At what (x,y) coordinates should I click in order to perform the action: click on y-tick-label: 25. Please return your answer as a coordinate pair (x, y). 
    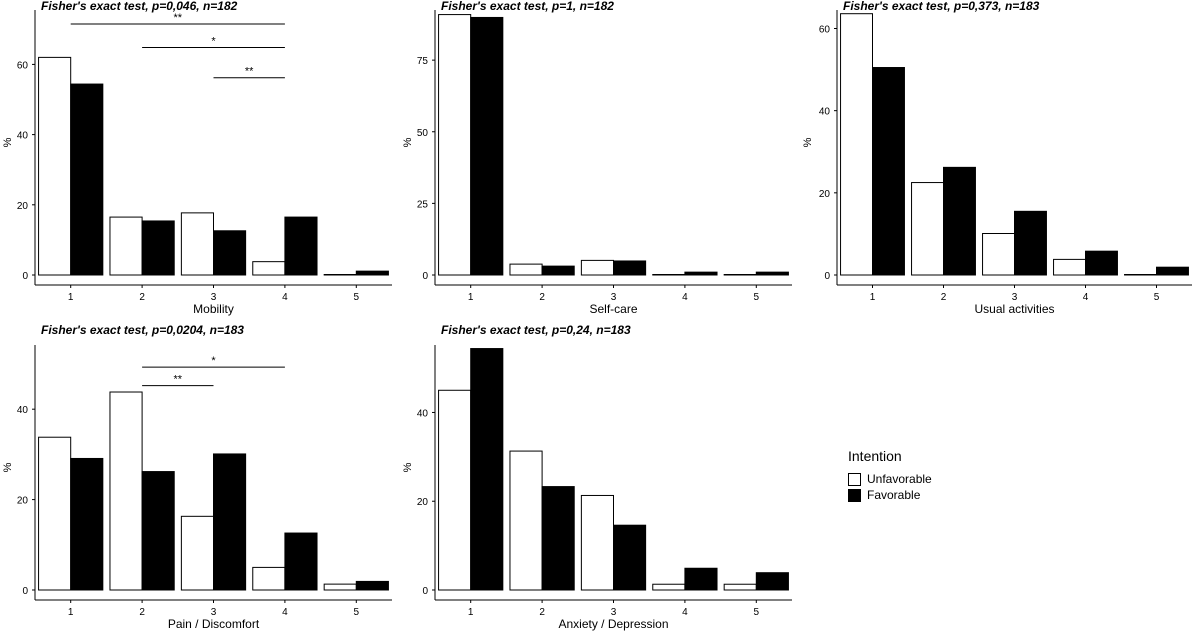
    Looking at the image, I should click on (423, 204).